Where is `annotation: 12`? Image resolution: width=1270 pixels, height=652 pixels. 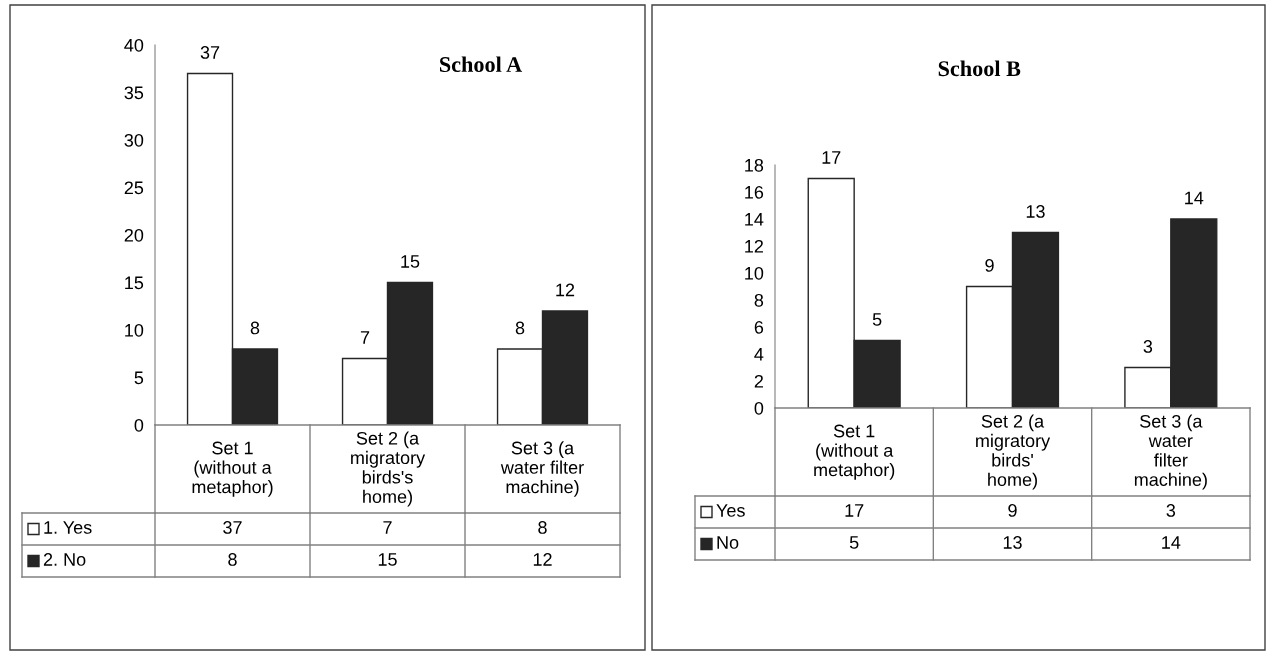 annotation: 12 is located at coordinates (565, 290).